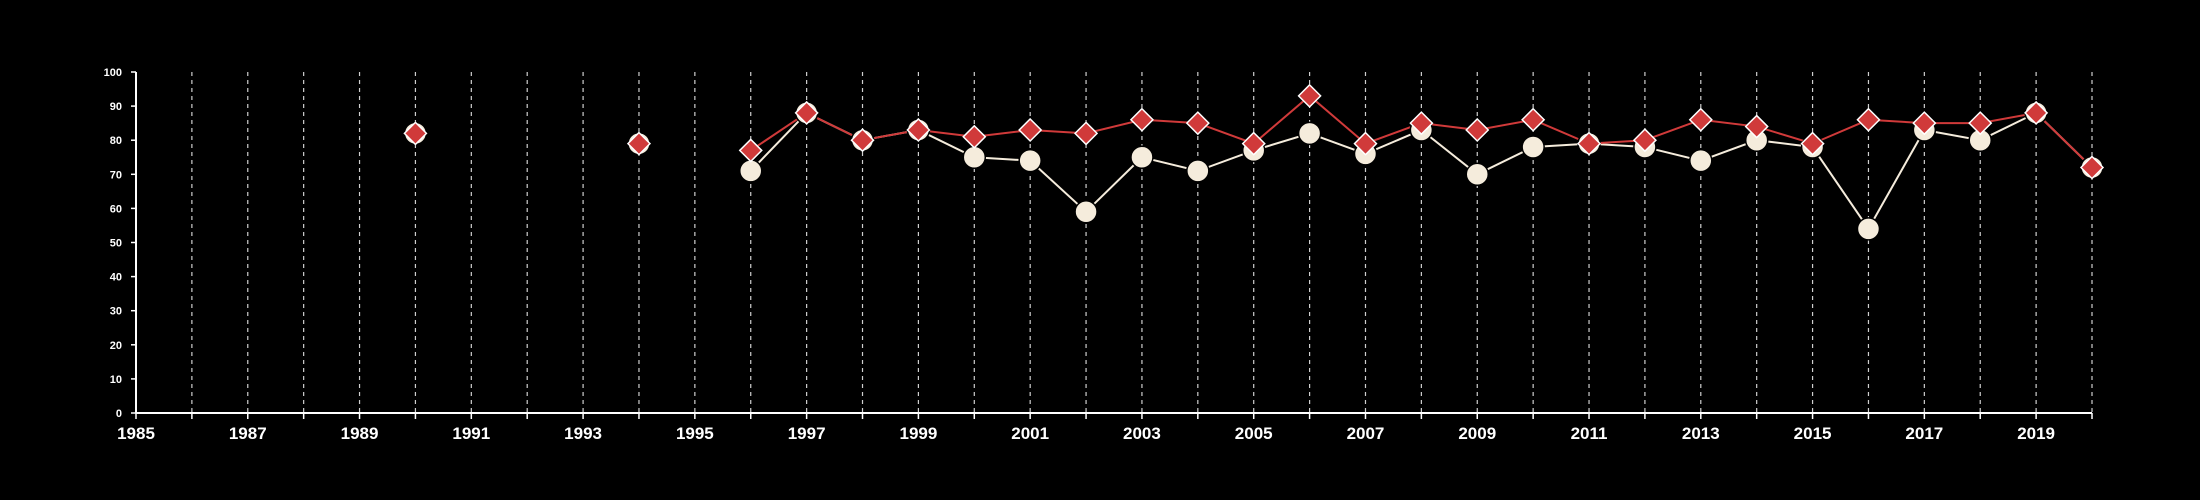  What do you see at coordinates (2036, 433) in the screenshot?
I see `x-tick-label: 2019` at bounding box center [2036, 433].